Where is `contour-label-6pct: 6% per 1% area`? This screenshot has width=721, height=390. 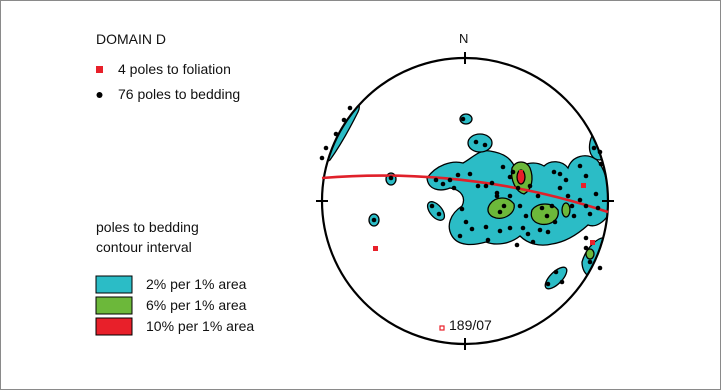 contour-label-6pct: 6% per 1% area is located at coordinates (196, 305).